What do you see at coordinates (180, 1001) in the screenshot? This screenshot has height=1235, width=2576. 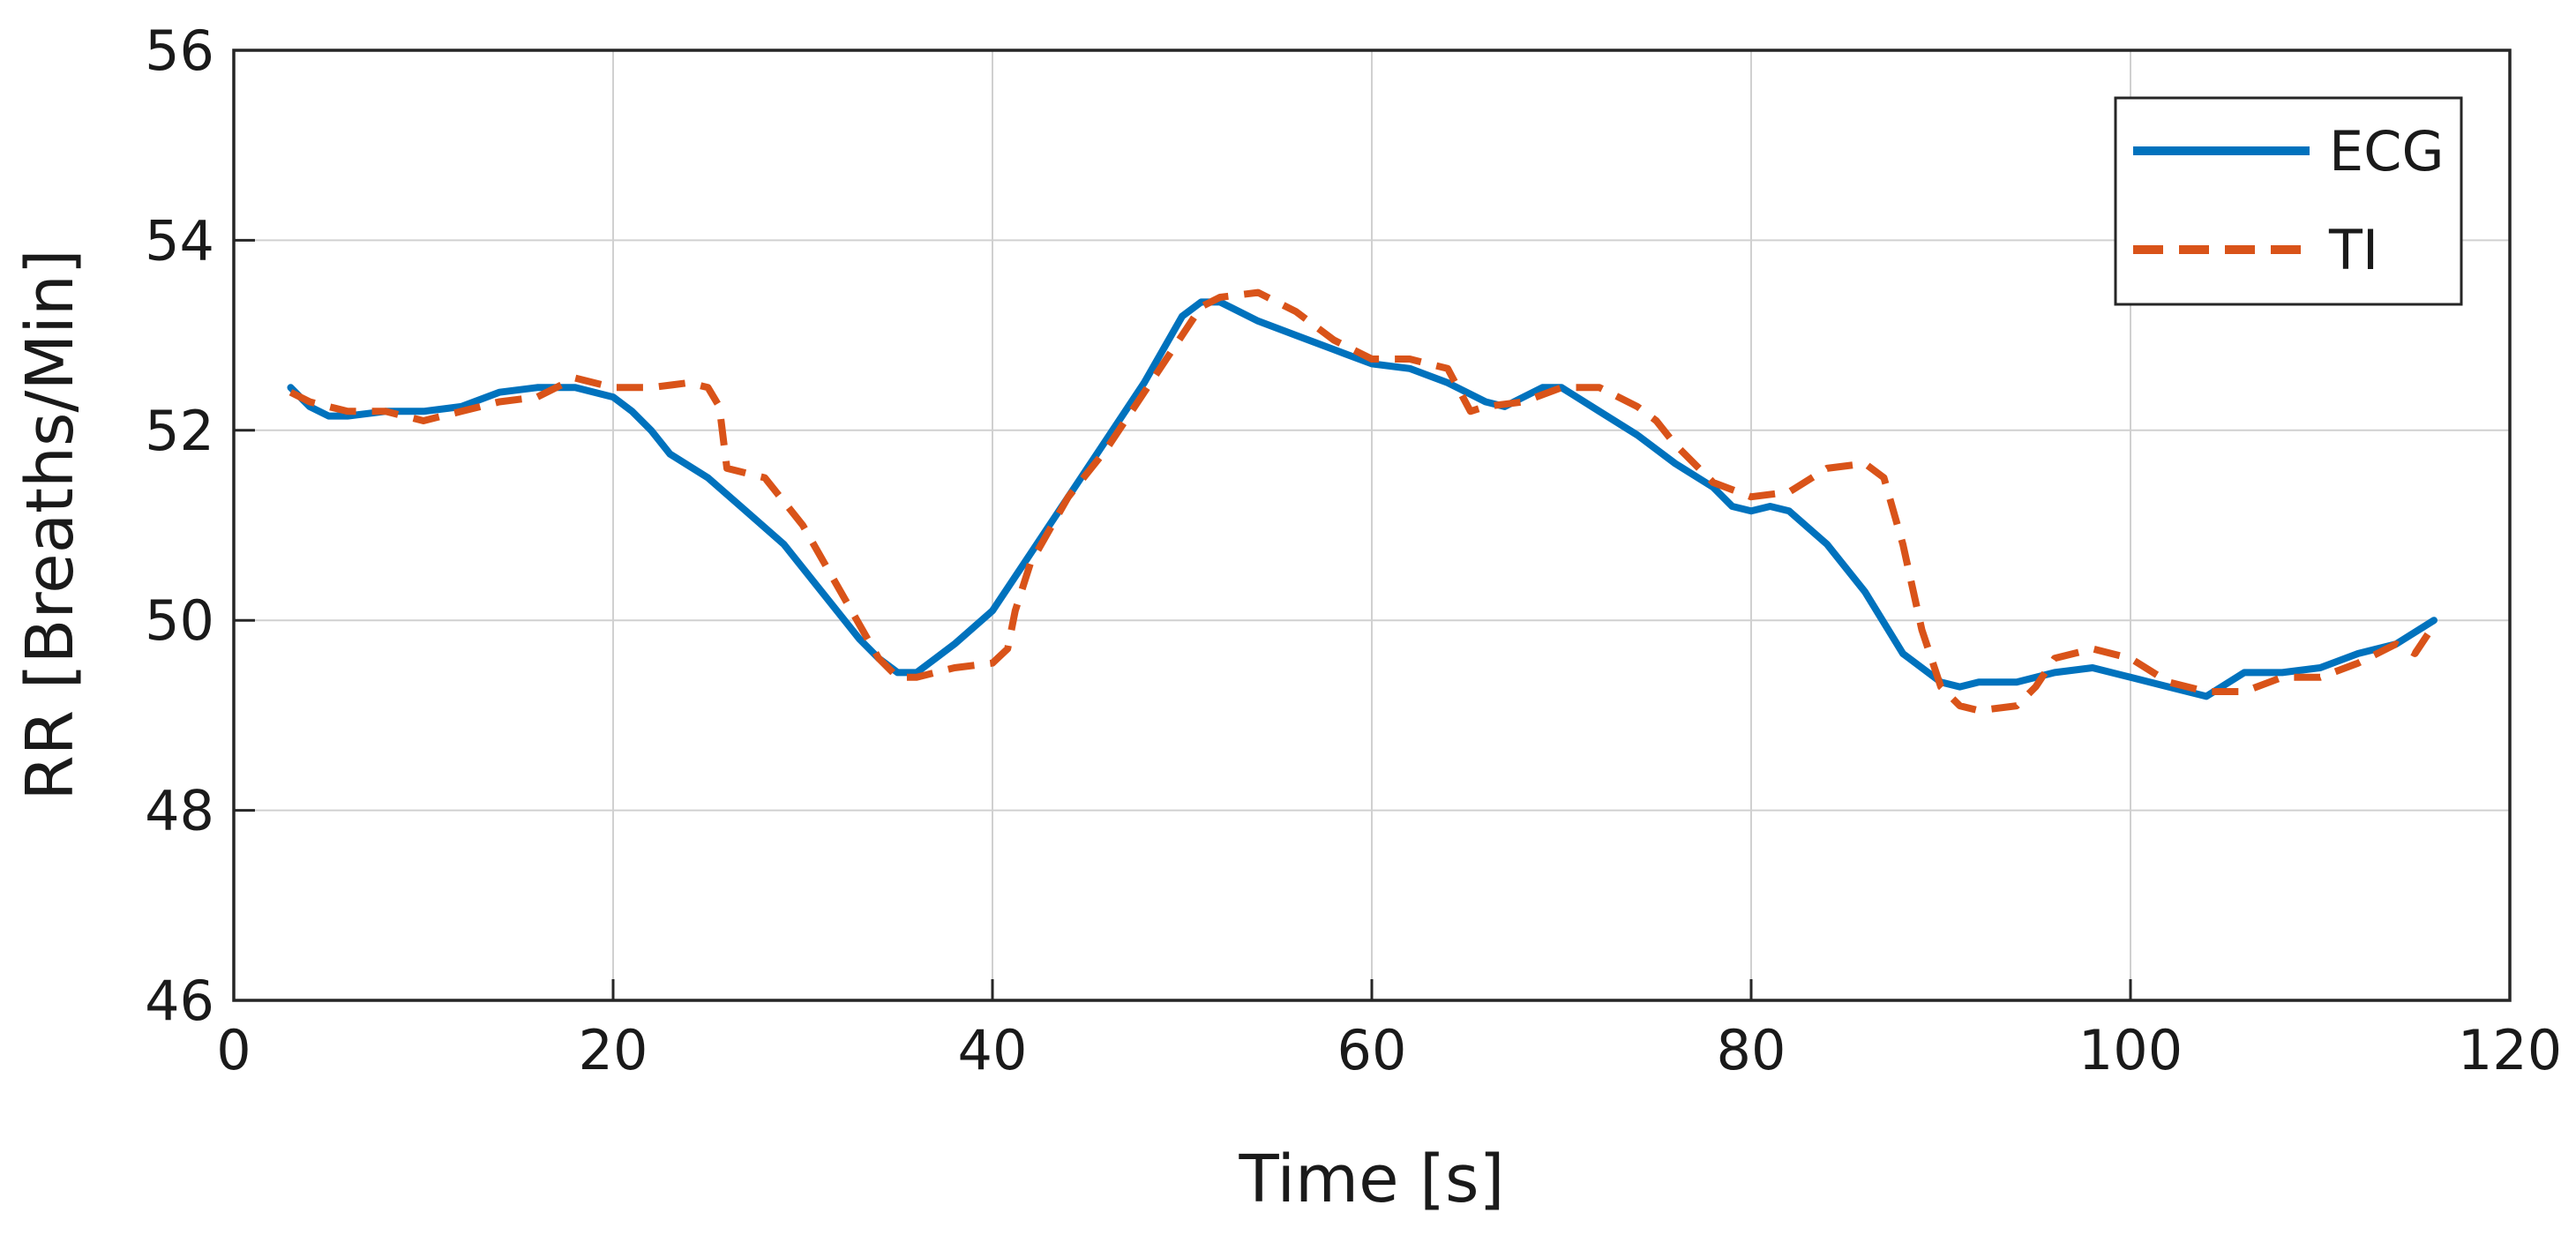 I see `y-tick-label: 46` at bounding box center [180, 1001].